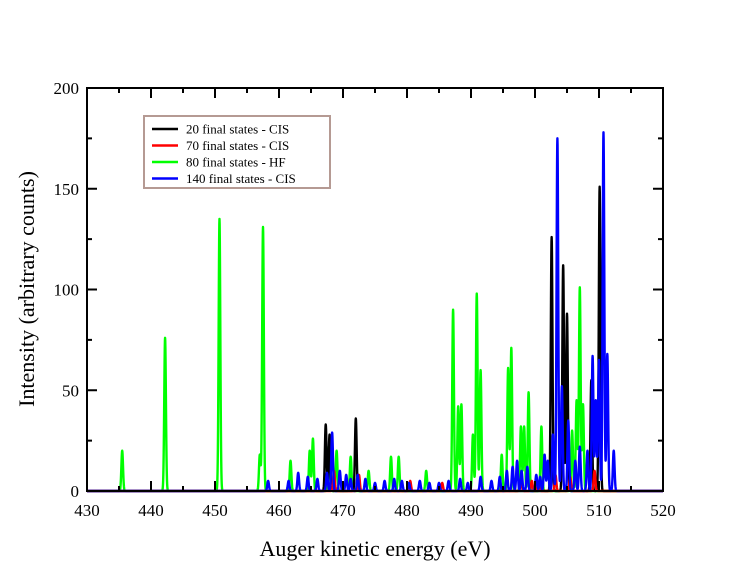  What do you see at coordinates (151, 510) in the screenshot?
I see `x-tick-label: 440` at bounding box center [151, 510].